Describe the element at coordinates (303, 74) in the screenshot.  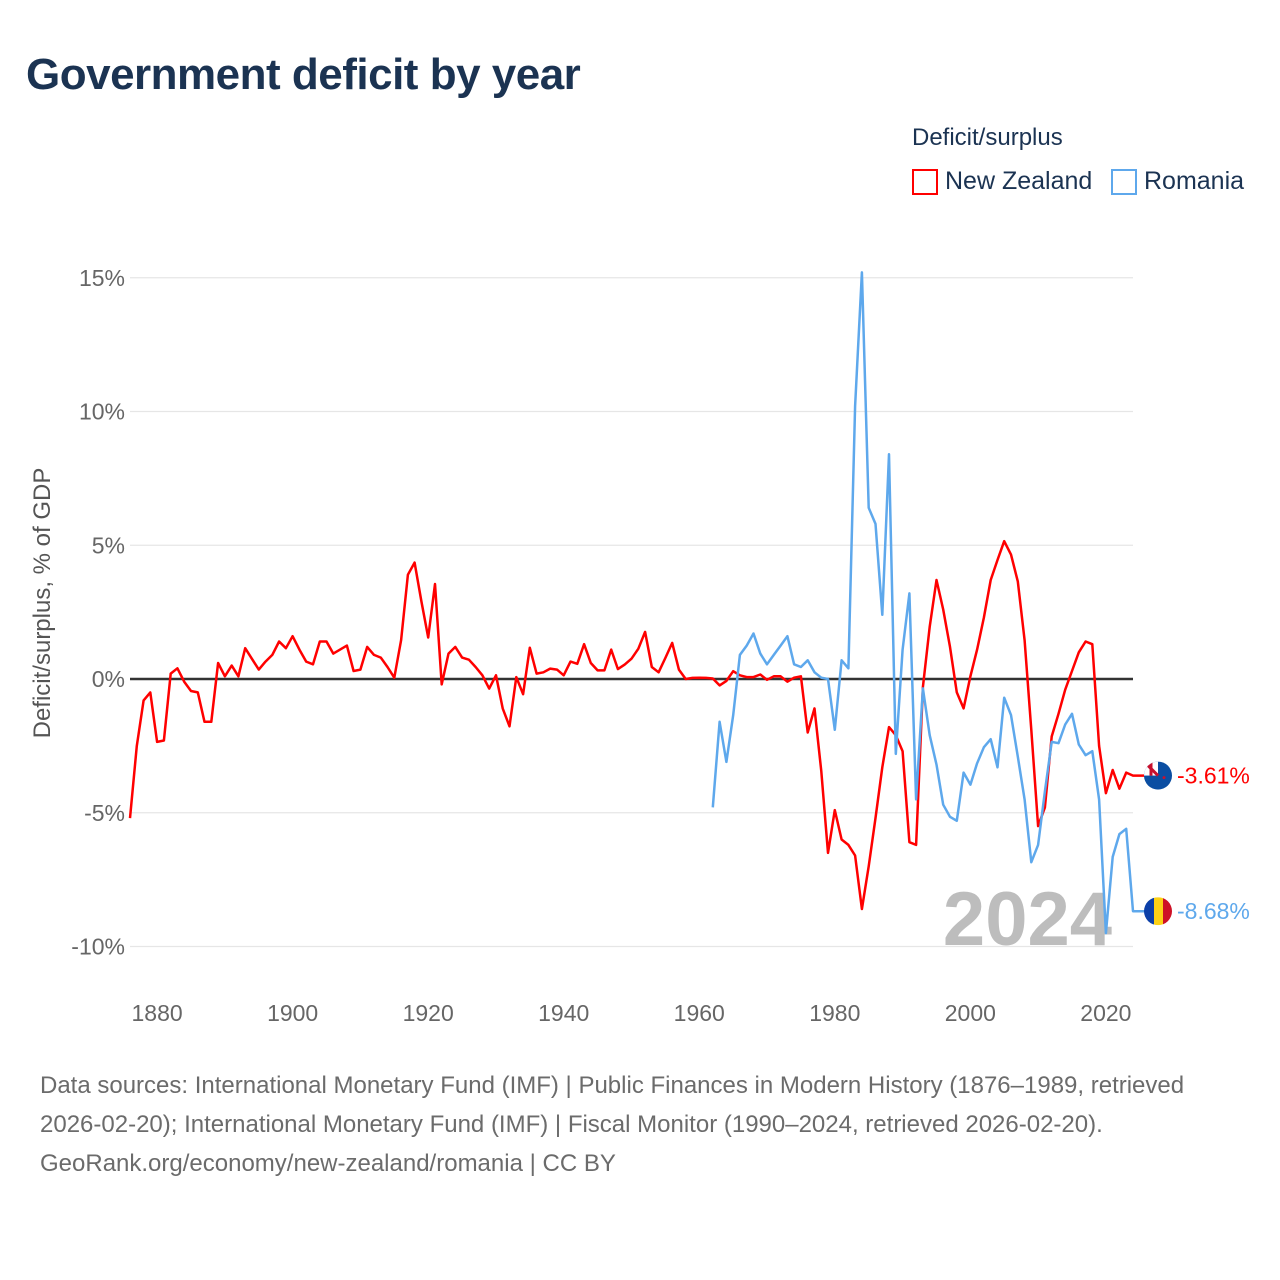
I see `chart-title: Government deficit by year` at that location.